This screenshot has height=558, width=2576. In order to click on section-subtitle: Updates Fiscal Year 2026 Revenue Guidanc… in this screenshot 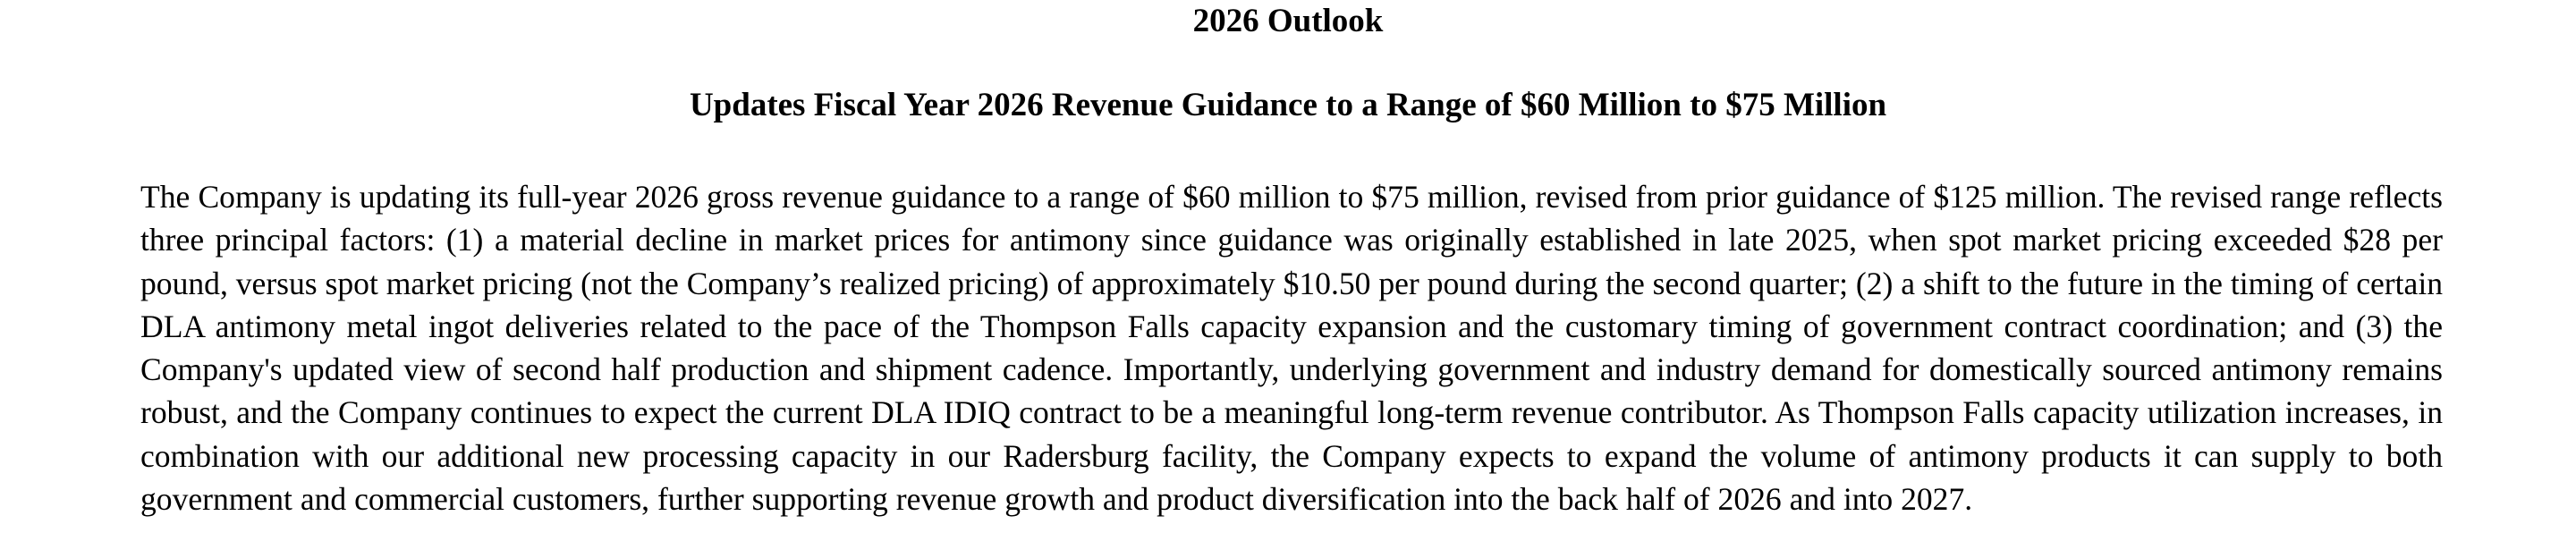, I will do `click(1288, 105)`.